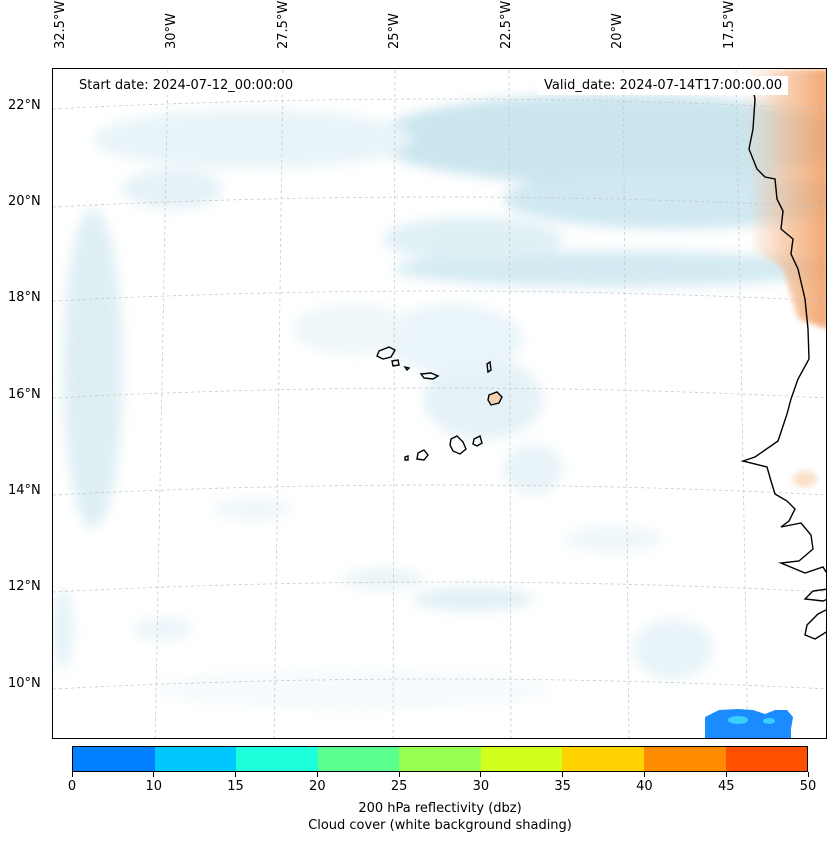  Describe the element at coordinates (235, 786) in the screenshot. I see `colorbar-tick-label: 15` at that location.